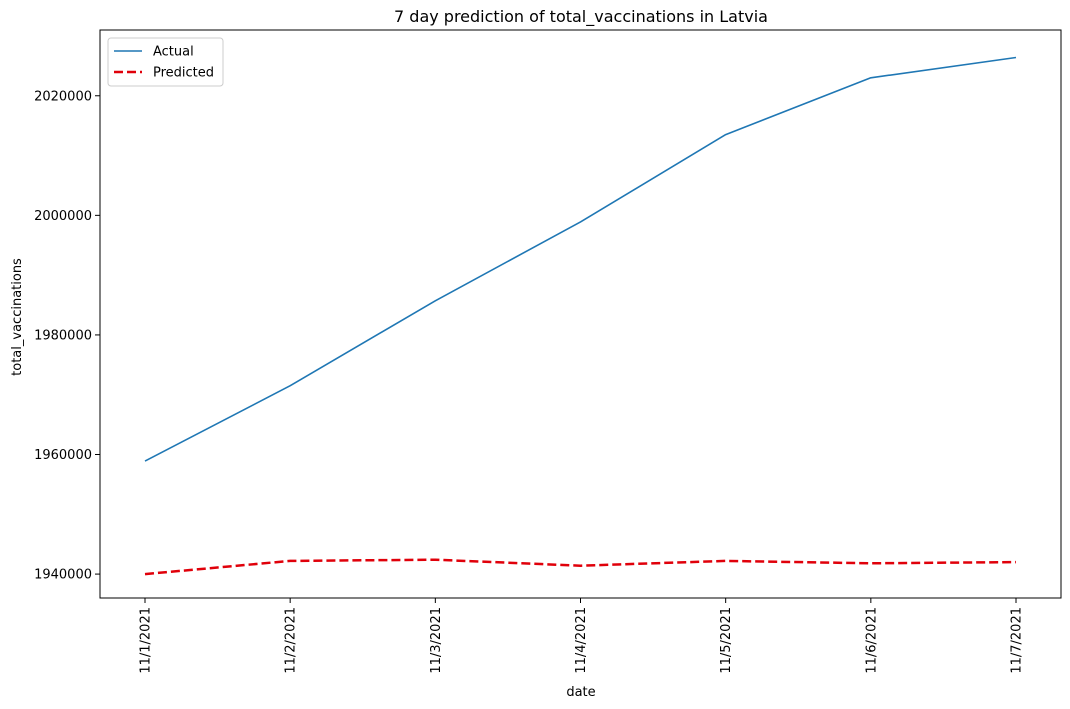 This screenshot has height=709, width=1070. I want to click on legend-label-actual: Actual, so click(173, 52).